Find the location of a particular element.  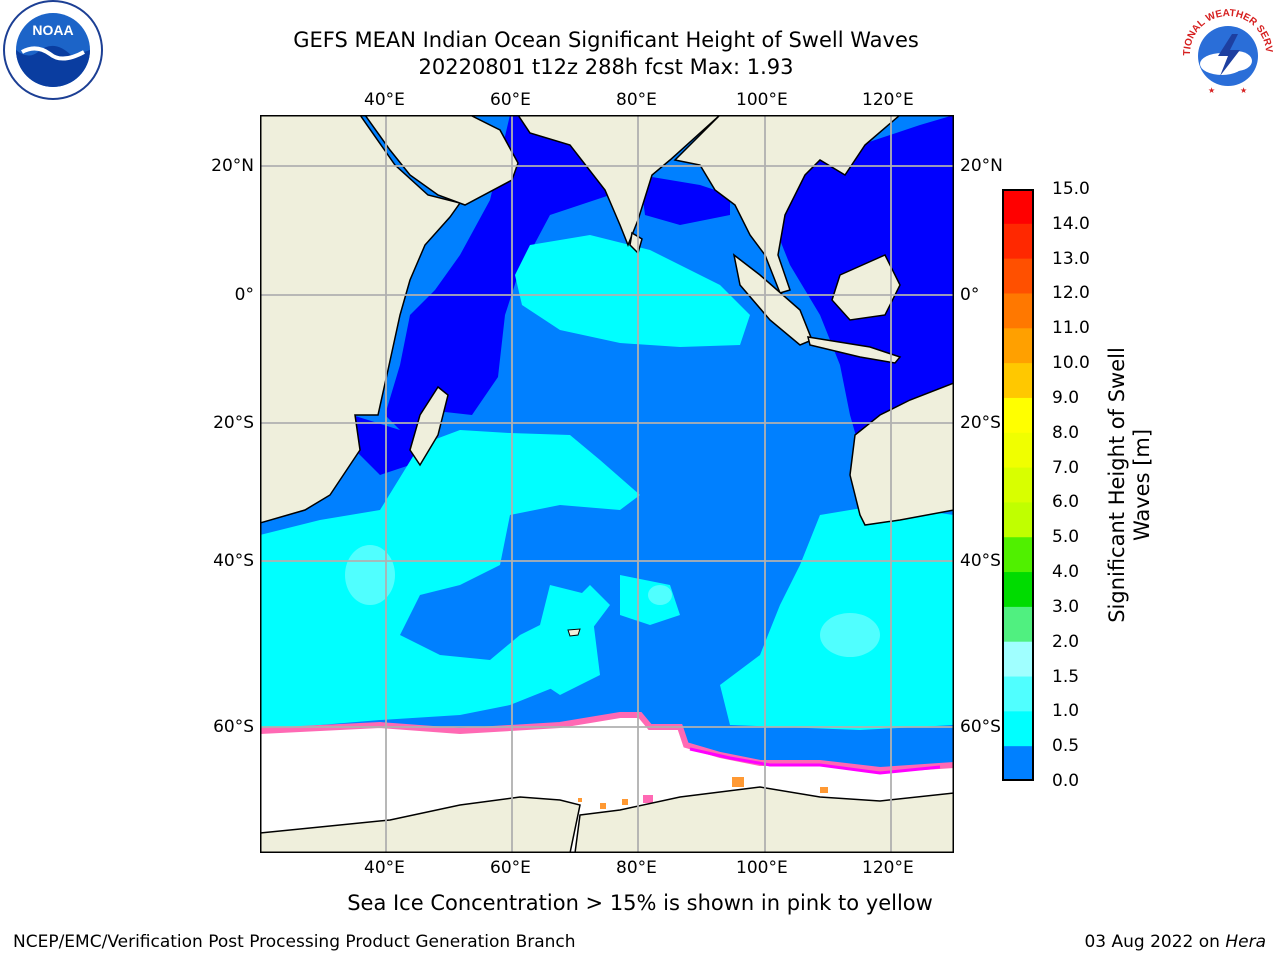

chart-subtitle: 20220801 t12z 288h fcst Max: 1.93 is located at coordinates (606, 67).